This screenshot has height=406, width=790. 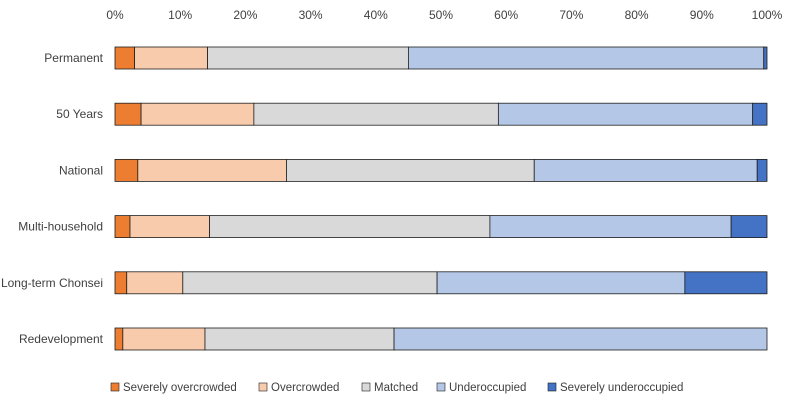 I want to click on x-tick-label: 100%, so click(x=767, y=15).